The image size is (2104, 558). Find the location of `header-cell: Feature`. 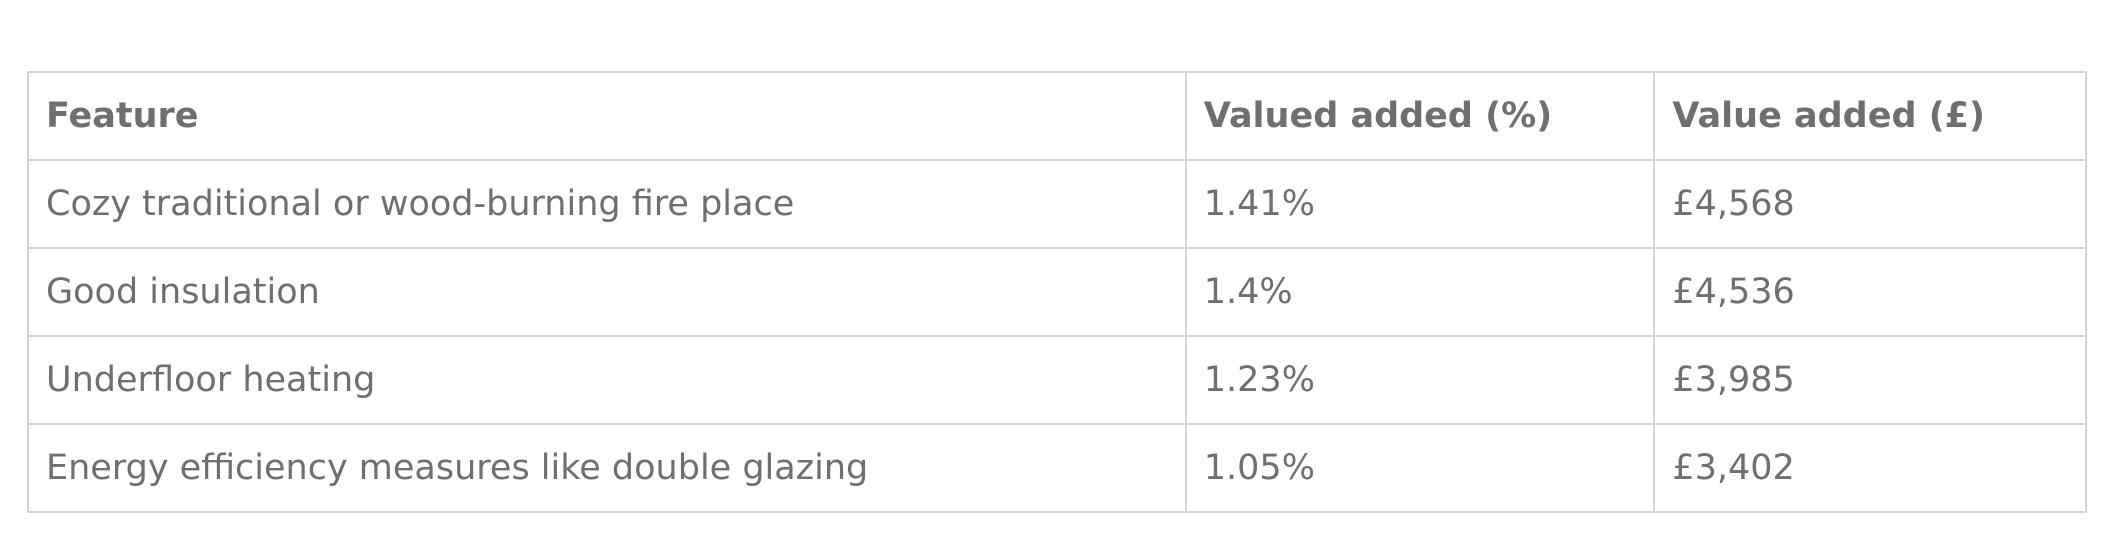

header-cell: Feature is located at coordinates (607, 116).